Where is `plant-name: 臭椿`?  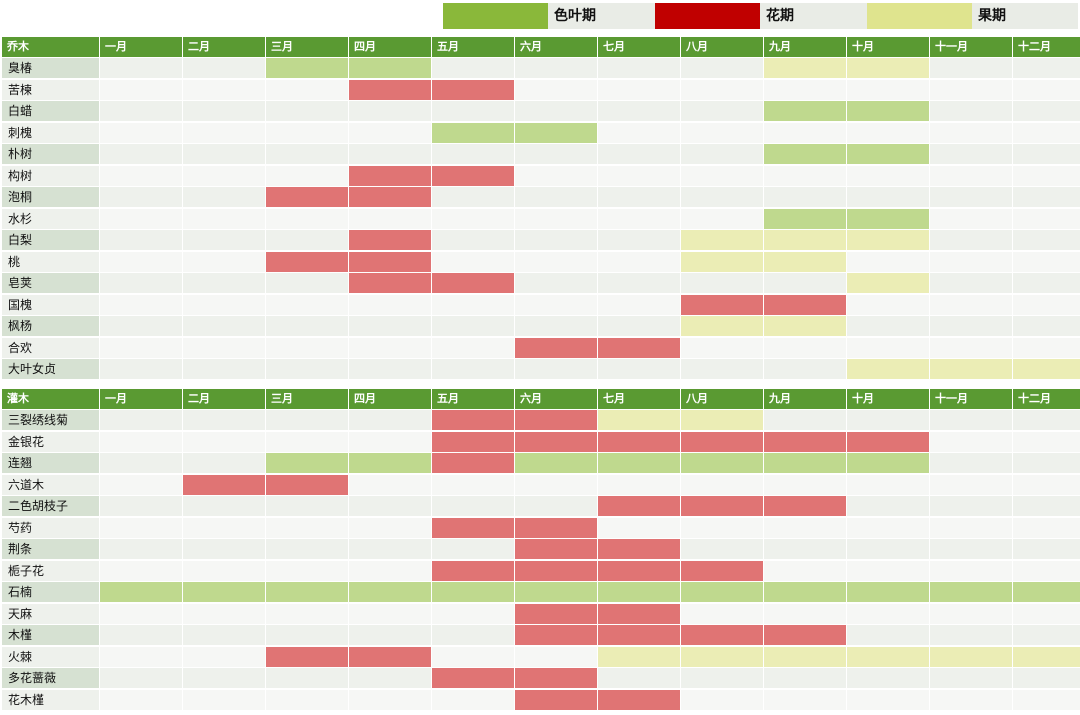 plant-name: 臭椿 is located at coordinates (51, 68).